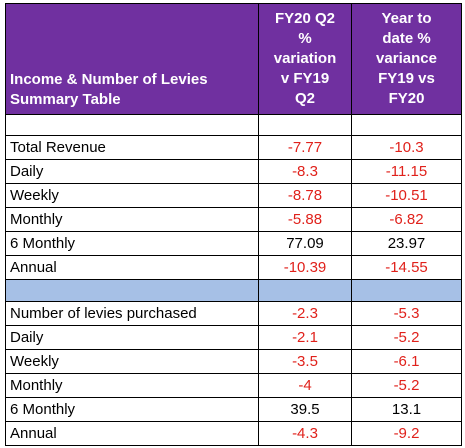 This screenshot has height=448, width=465. What do you see at coordinates (406, 18) in the screenshot?
I see `ytd-header-line: Year to` at bounding box center [406, 18].